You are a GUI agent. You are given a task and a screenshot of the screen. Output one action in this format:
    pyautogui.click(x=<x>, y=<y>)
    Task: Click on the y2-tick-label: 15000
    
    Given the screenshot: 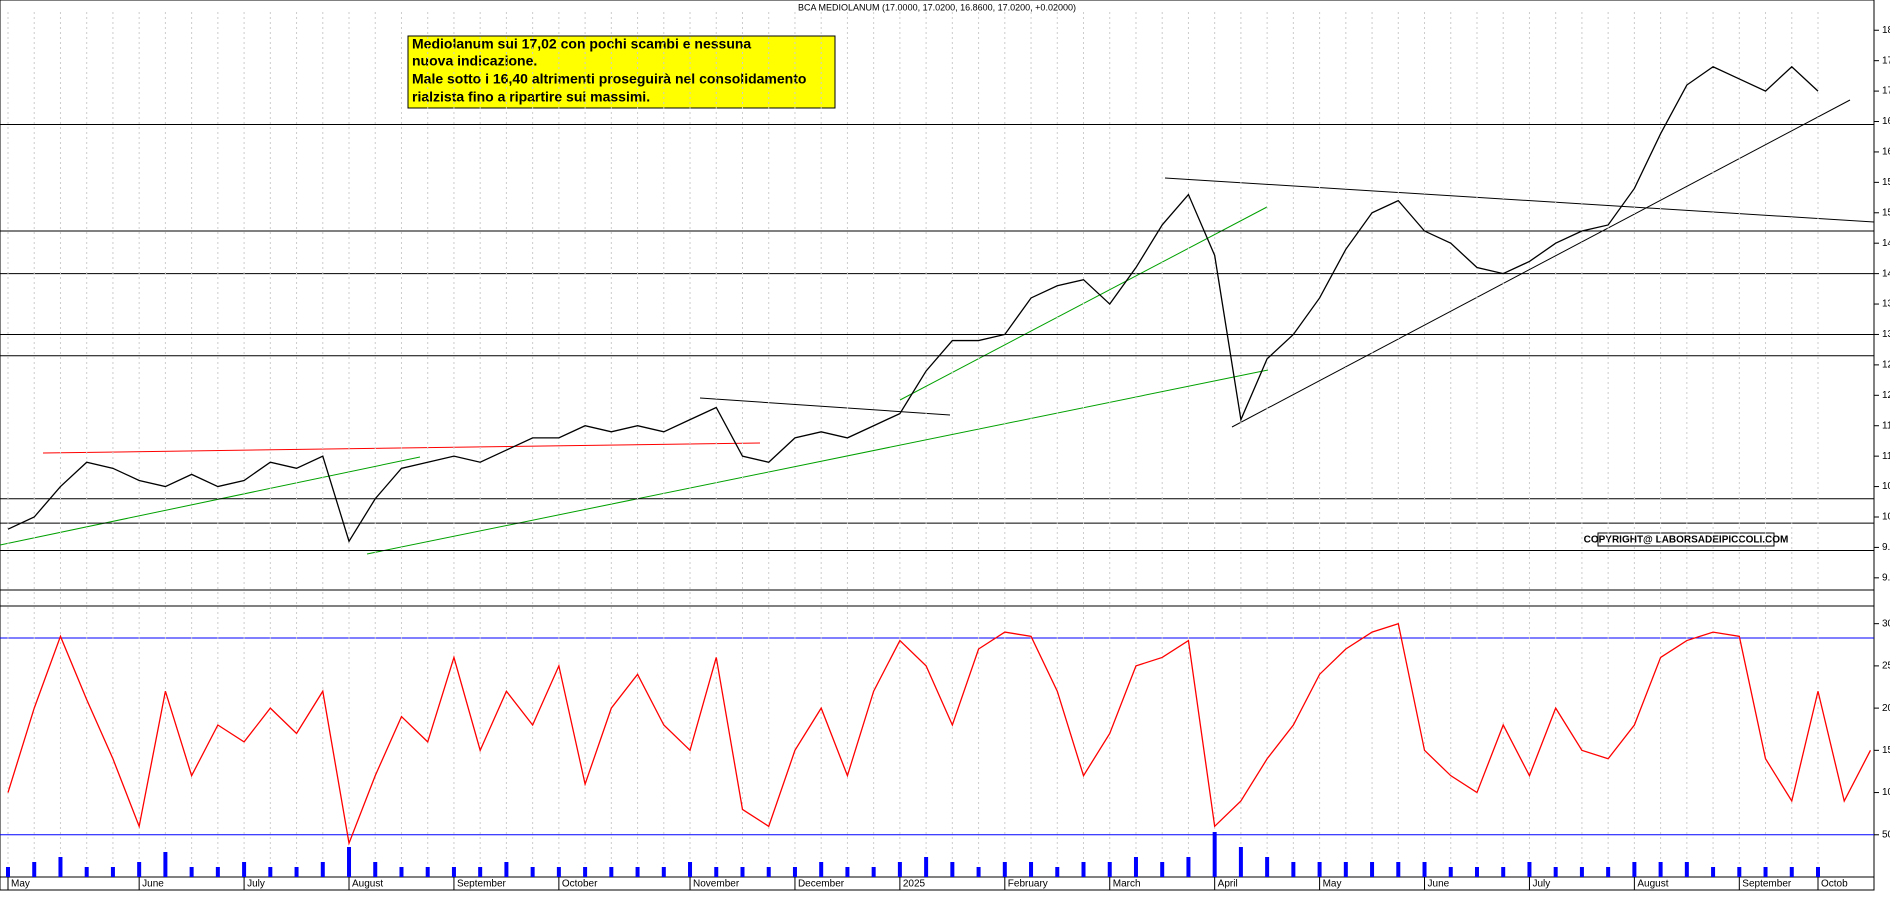 What is the action you would take?
    pyautogui.click(x=1886, y=750)
    